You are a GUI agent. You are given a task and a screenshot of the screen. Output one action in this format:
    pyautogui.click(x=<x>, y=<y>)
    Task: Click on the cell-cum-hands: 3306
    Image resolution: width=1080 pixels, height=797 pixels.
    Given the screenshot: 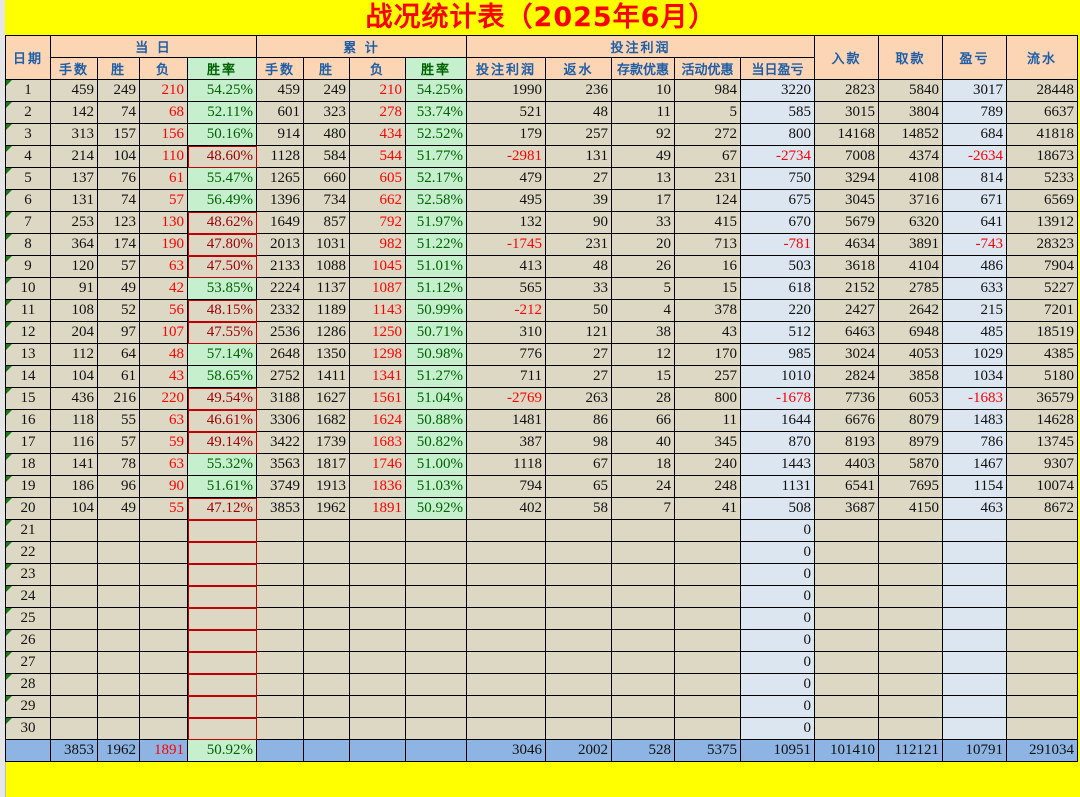 What is the action you would take?
    pyautogui.click(x=280, y=420)
    